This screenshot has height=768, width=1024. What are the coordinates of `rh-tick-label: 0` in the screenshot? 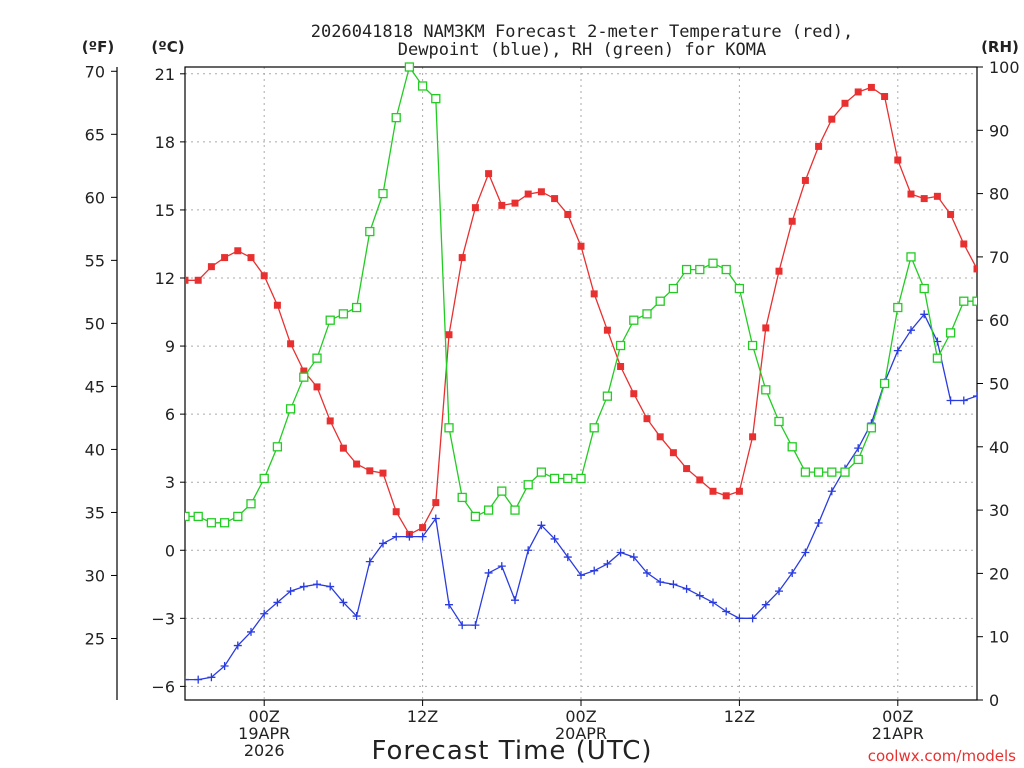 It's located at (994, 700).